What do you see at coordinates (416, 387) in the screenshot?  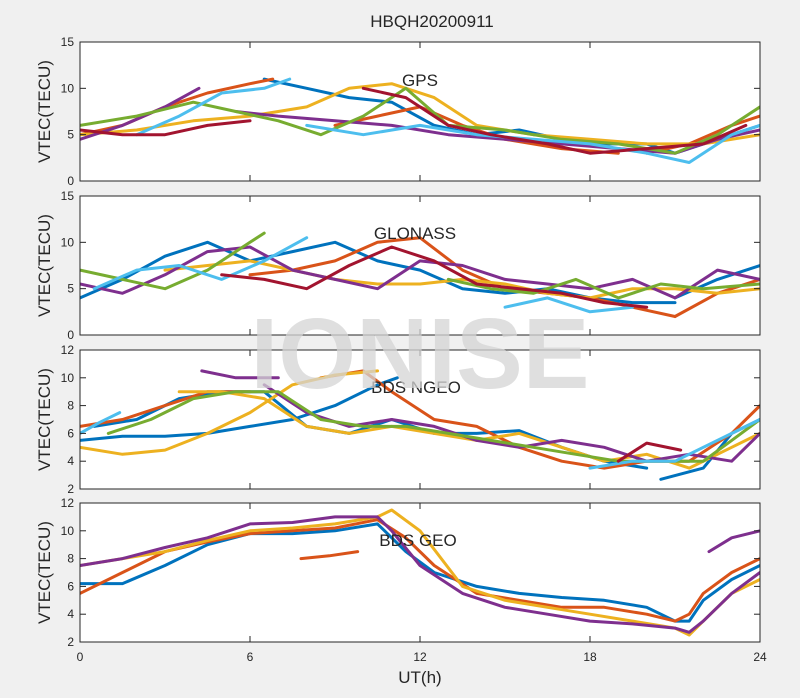 I see `panel-label: BDS NGEO` at bounding box center [416, 387].